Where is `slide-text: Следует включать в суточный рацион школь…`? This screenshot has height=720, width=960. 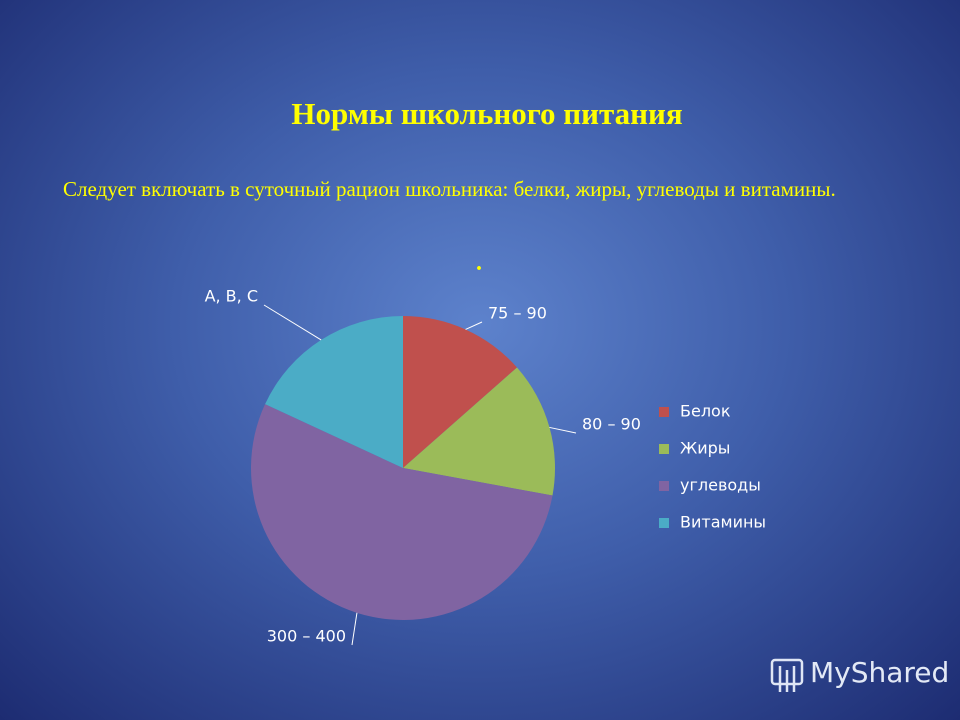 slide-text: Следует включать в суточный рацион школь… is located at coordinates (449, 189).